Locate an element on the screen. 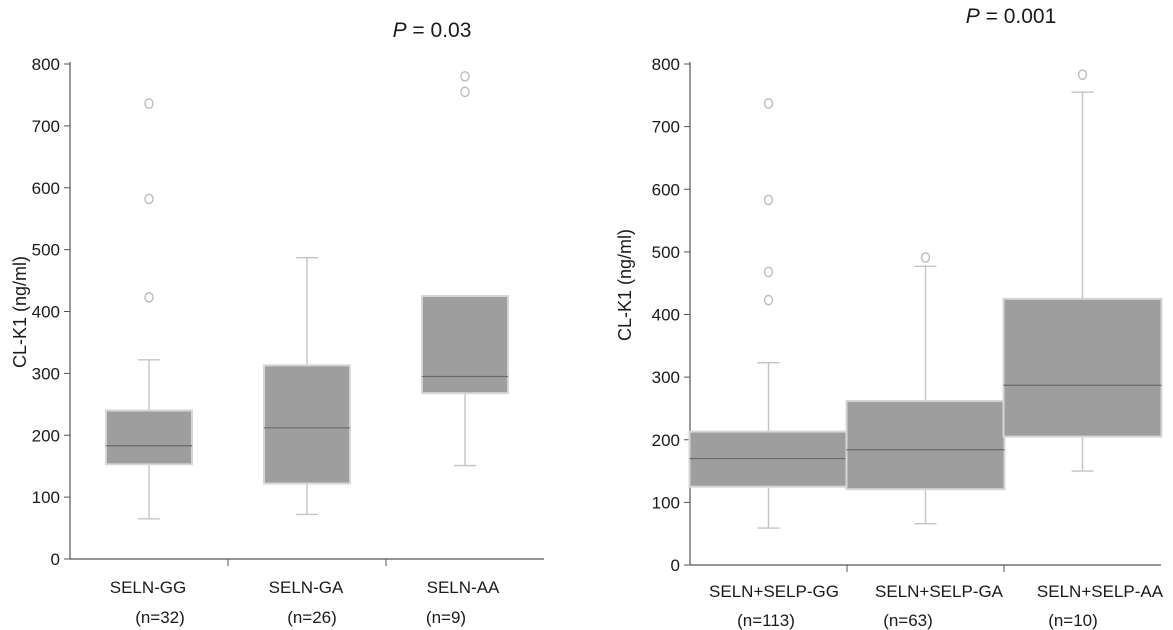 This screenshot has height=630, width=1173. sample-size-label: (n=113) is located at coordinates (766, 620).